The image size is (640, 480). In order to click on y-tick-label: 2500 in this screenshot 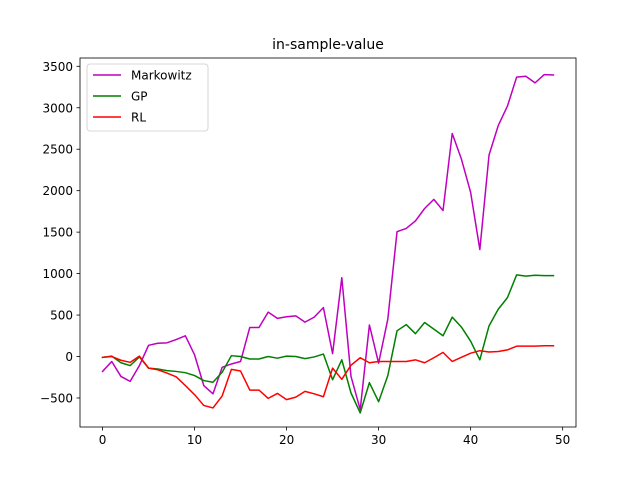, I will do `click(57, 150)`.